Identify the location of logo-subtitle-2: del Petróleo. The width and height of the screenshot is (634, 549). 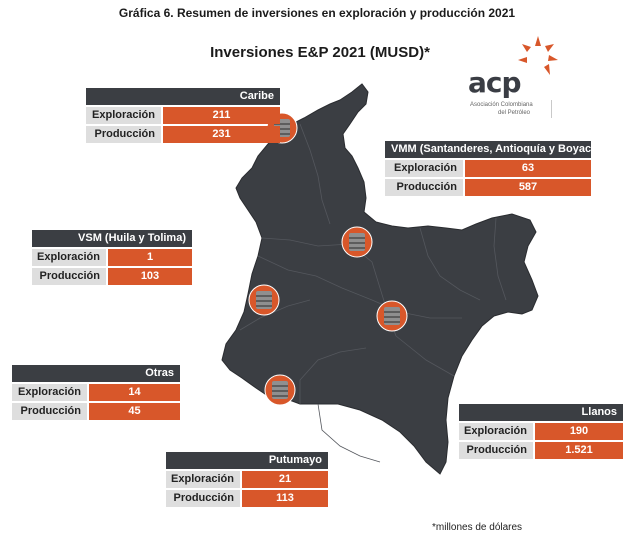
(514, 113).